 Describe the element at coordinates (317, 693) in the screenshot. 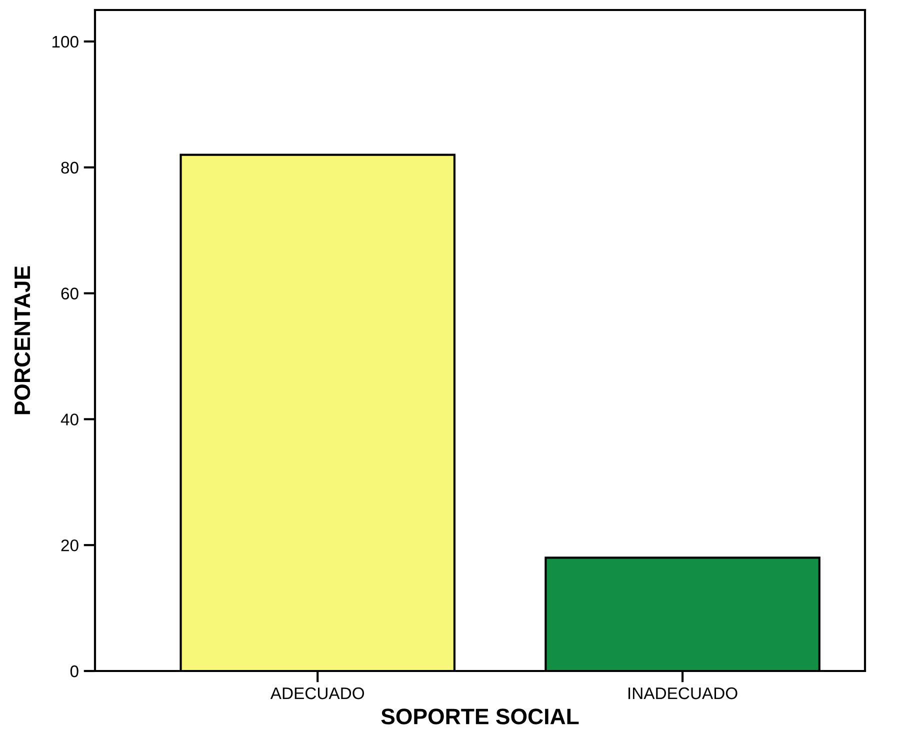

I see `x-tick-label: ADECUADO` at that location.